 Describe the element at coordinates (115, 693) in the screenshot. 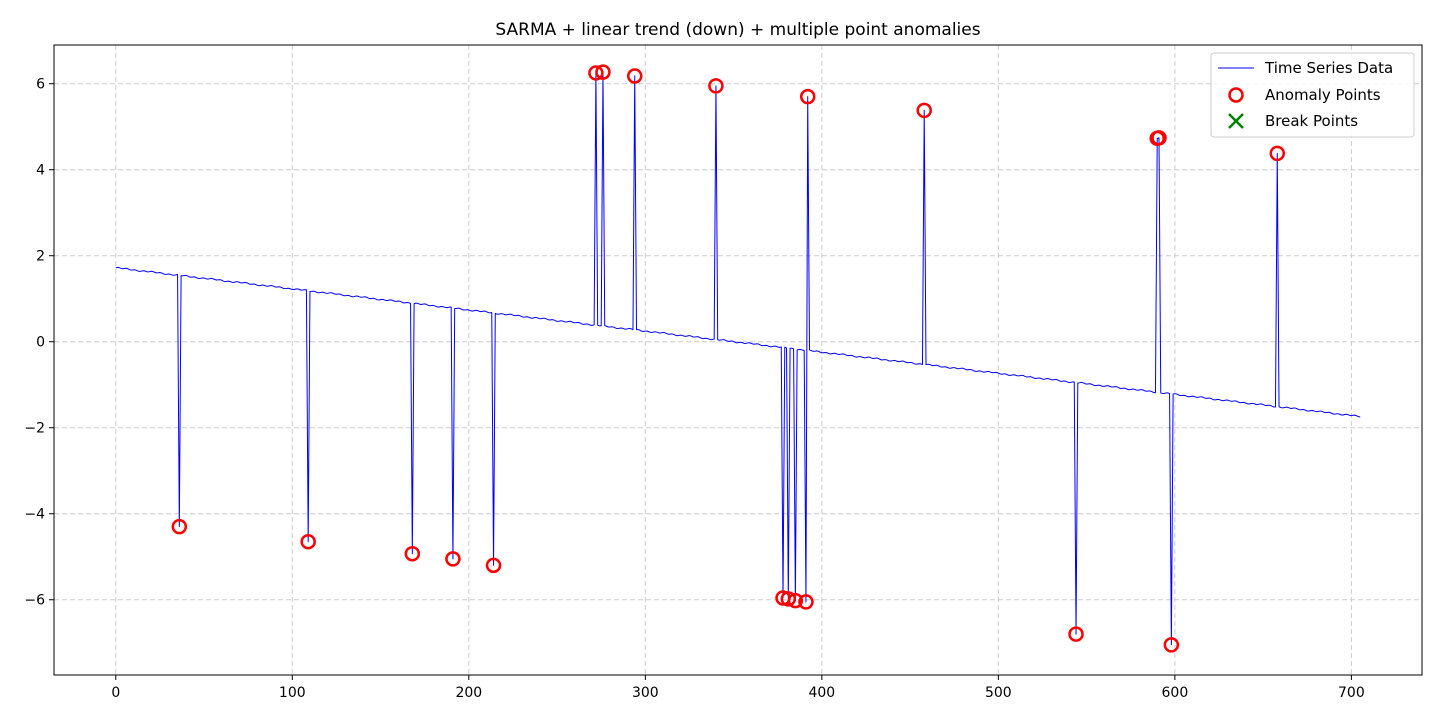

I see `x-tick-label: 0` at that location.